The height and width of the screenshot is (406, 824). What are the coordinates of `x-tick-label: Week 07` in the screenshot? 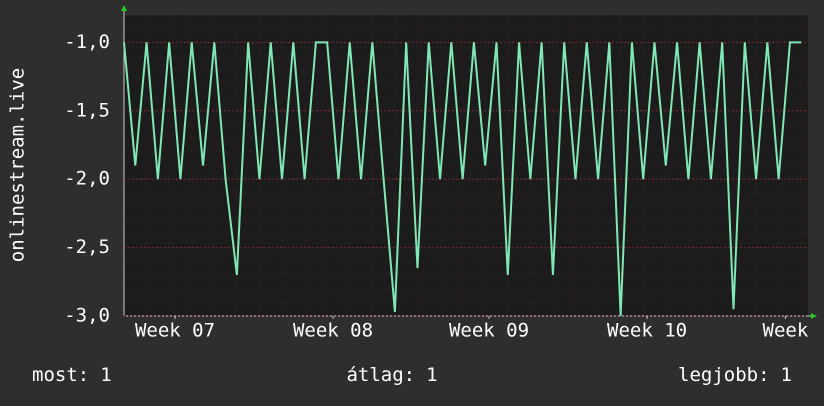 It's located at (175, 331).